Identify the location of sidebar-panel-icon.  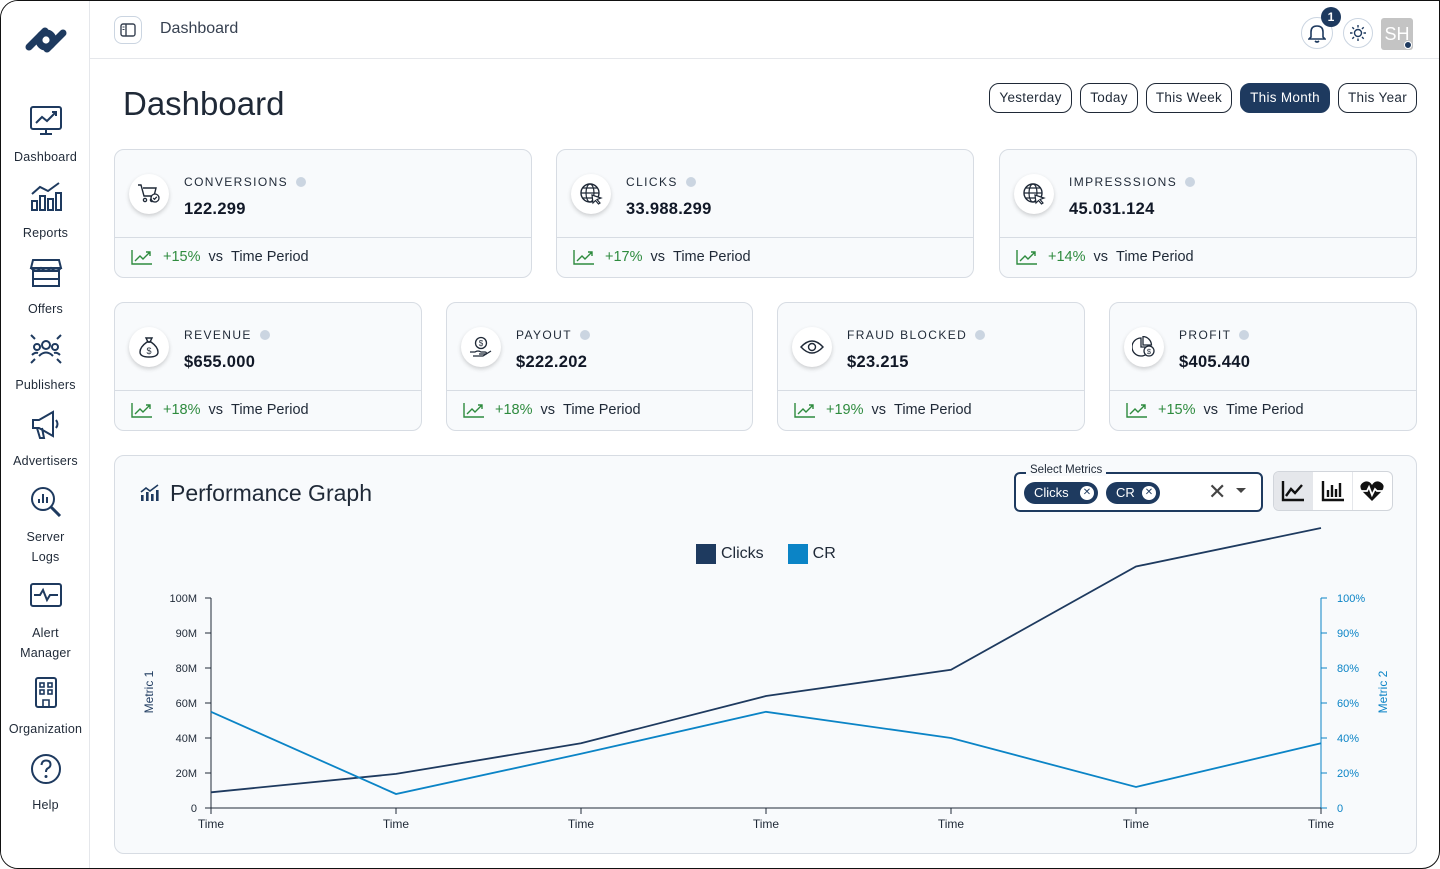
(128, 30).